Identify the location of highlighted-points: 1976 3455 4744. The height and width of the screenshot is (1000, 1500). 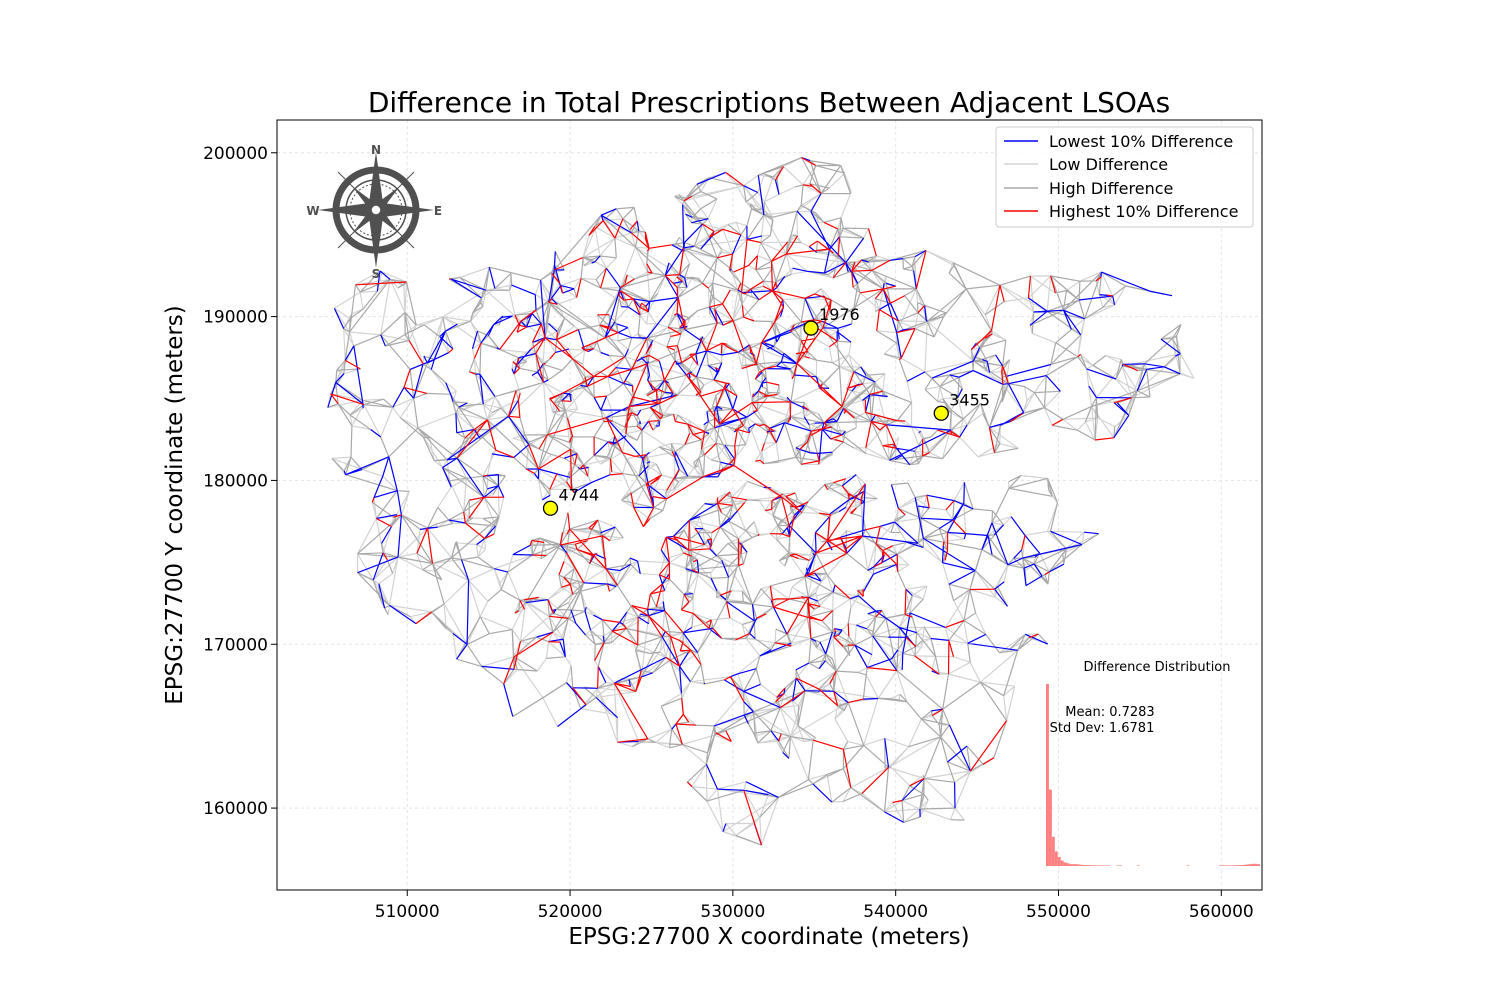
(766, 410).